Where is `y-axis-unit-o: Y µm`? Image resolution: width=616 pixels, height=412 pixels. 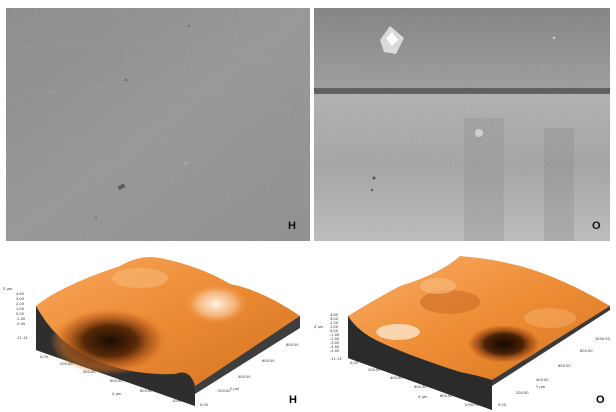 y-axis-unit-o: Y µm is located at coordinates (541, 387).